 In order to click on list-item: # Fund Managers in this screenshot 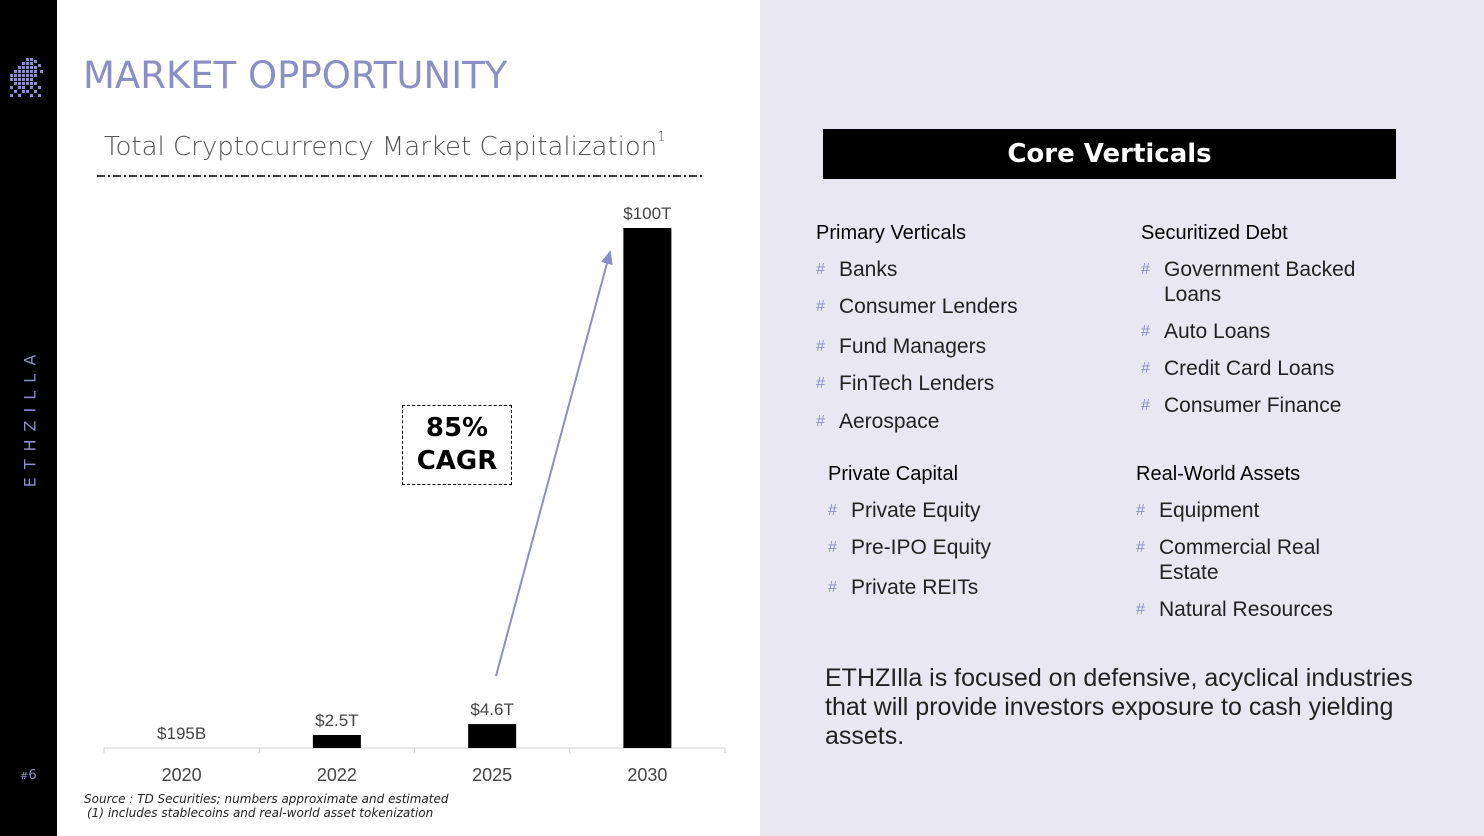, I will do `click(901, 346)`.